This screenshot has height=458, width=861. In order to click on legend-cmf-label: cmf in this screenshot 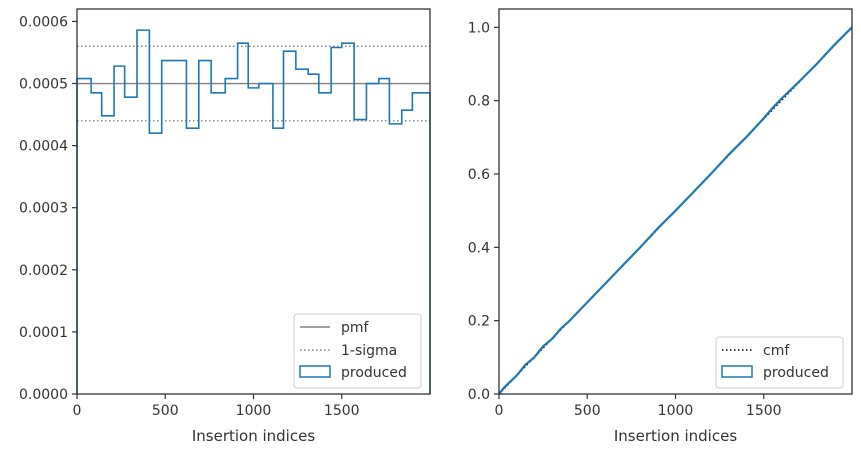, I will do `click(776, 351)`.